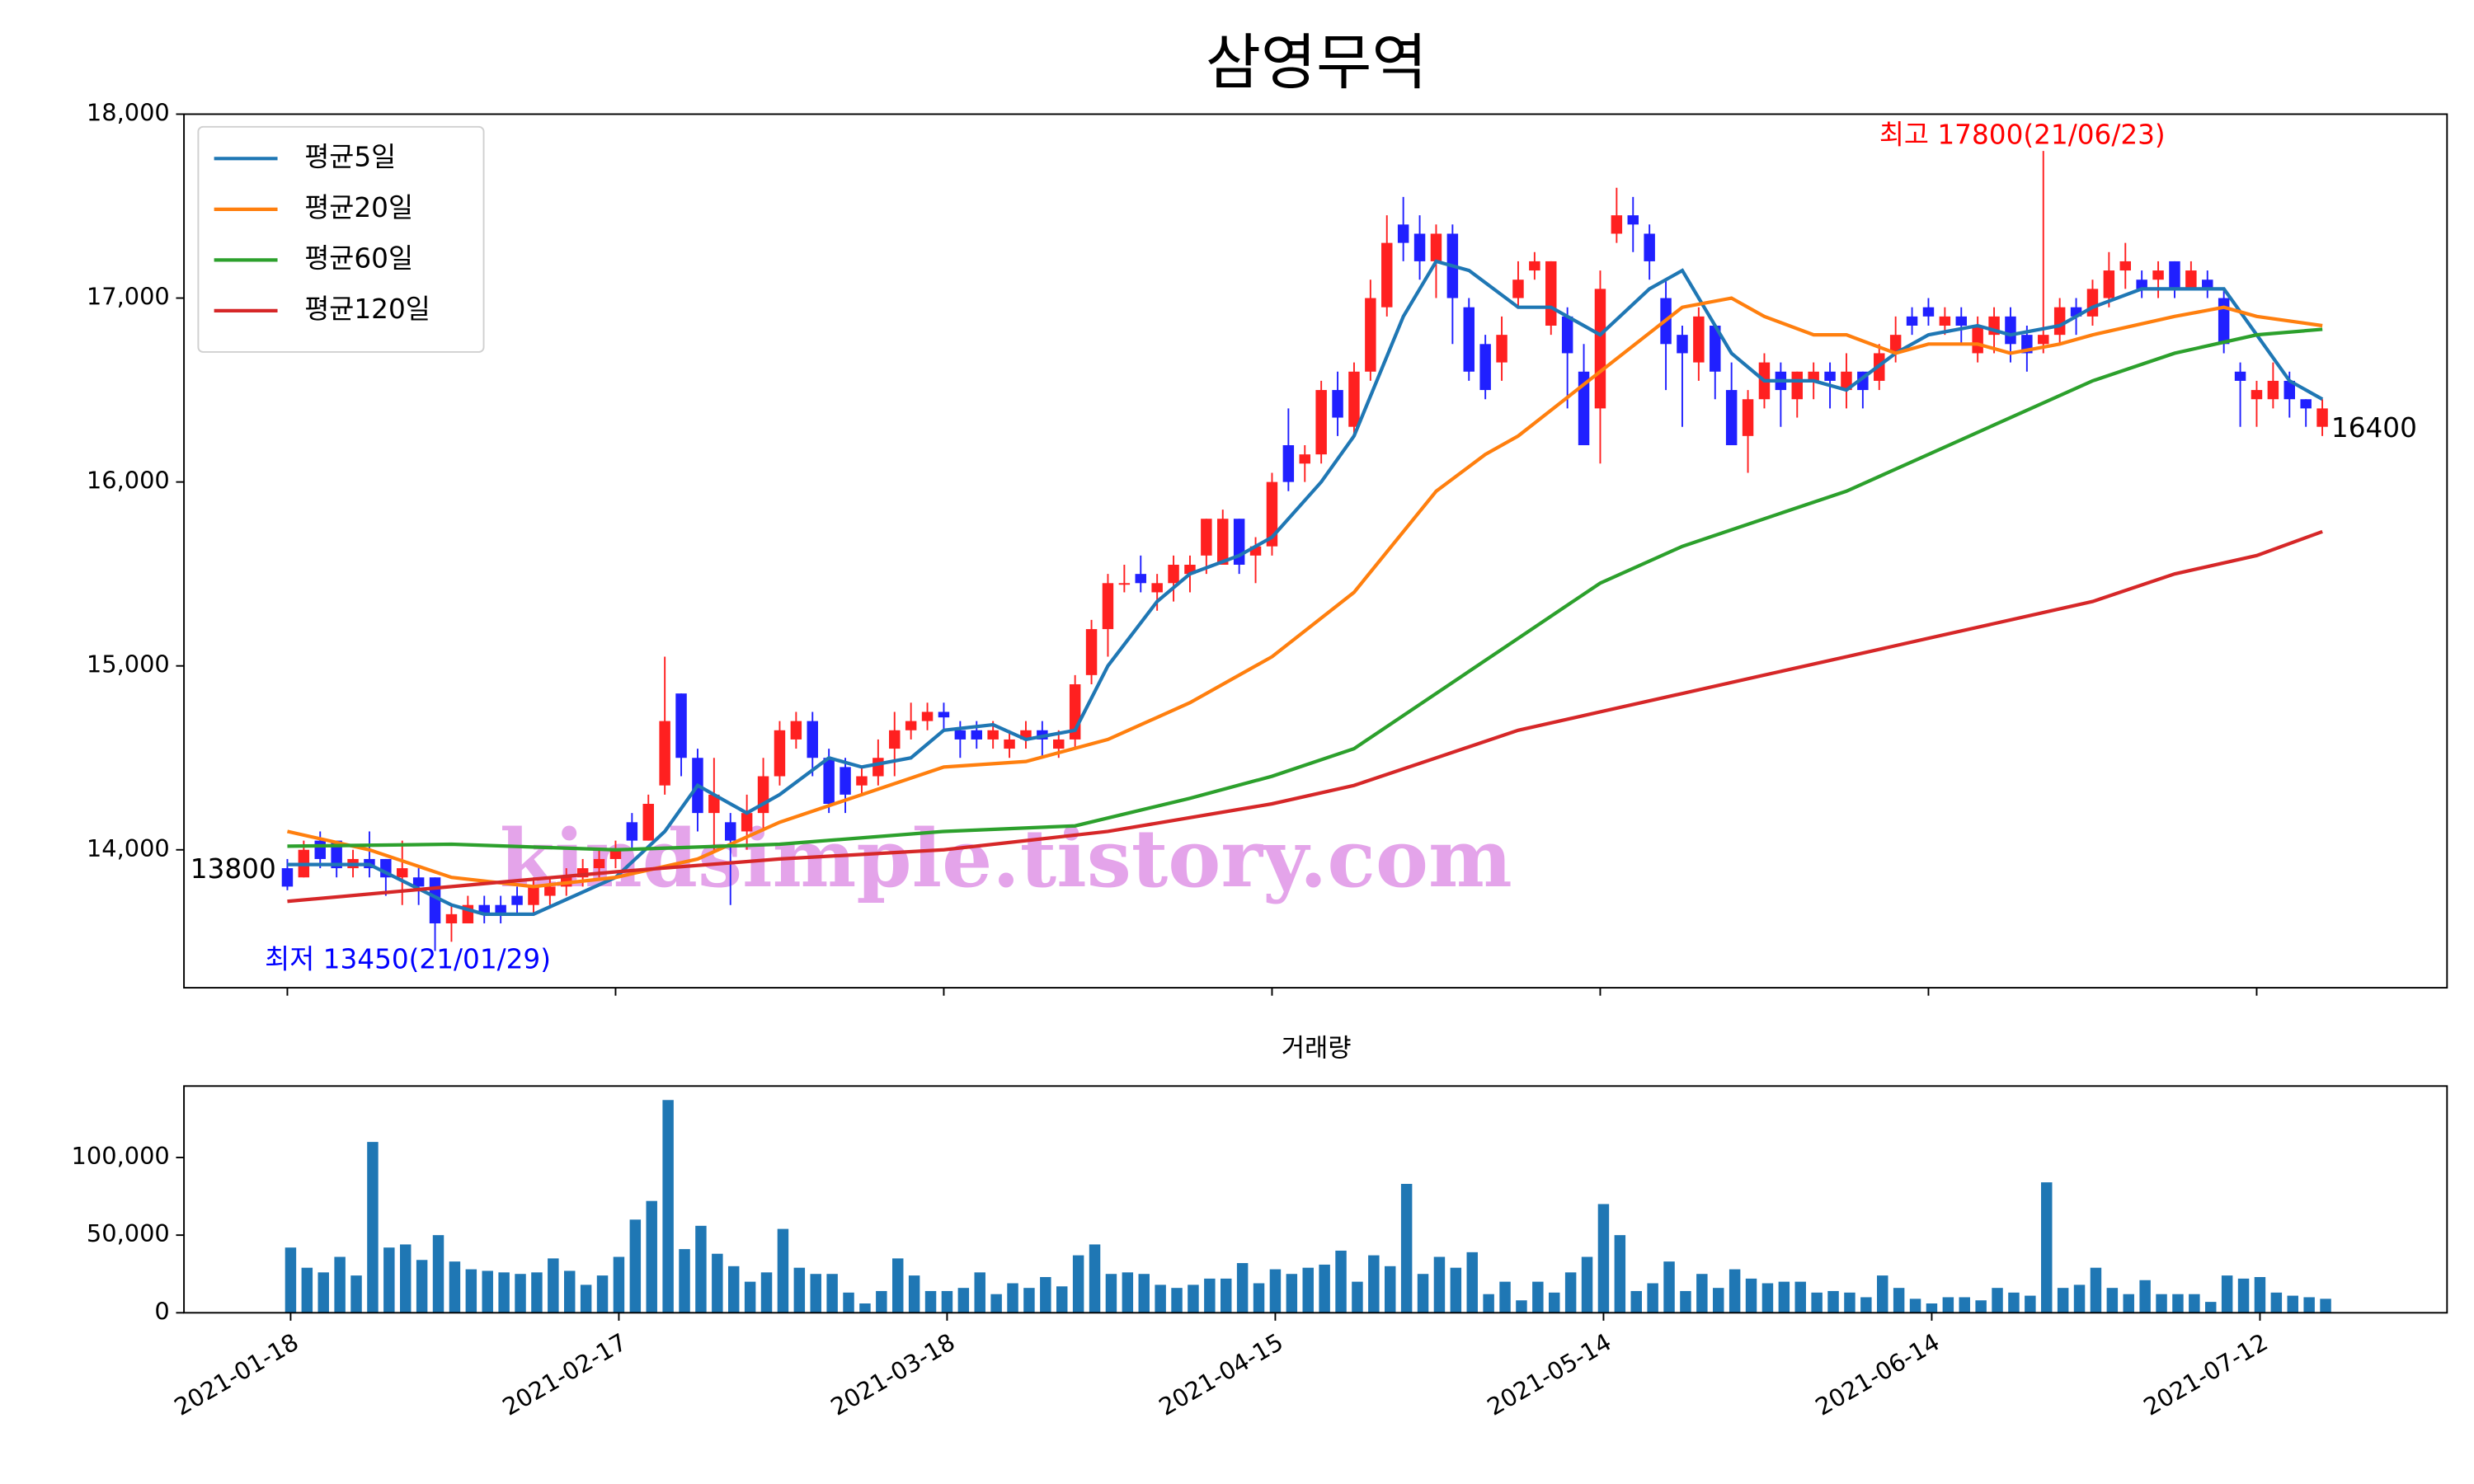 The width and height of the screenshot is (2474, 1484). I want to click on annotation: 16400, so click(2374, 428).